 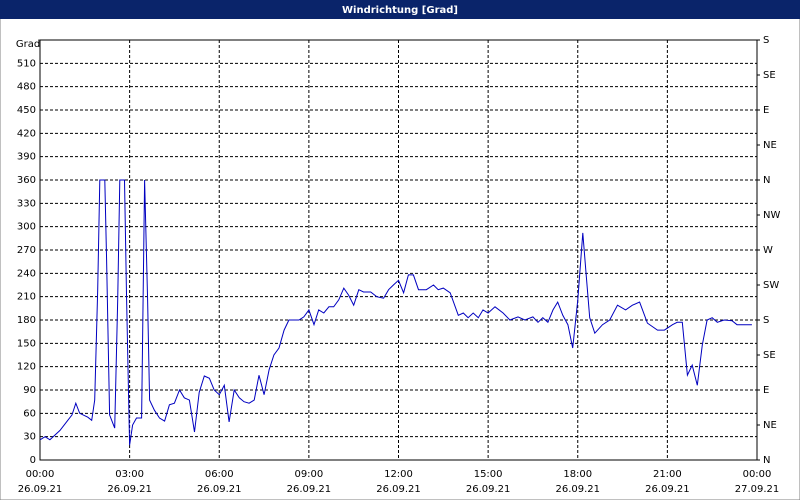 What do you see at coordinates (29, 413) in the screenshot?
I see `y-tick-label: 60` at bounding box center [29, 413].